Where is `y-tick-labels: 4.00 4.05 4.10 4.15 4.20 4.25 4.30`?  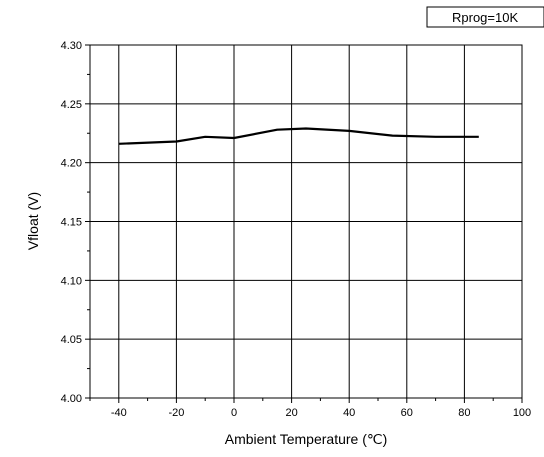
y-tick-labels: 4.00 4.05 4.10 4.15 4.20 4.25 4.30 is located at coordinates (71, 222).